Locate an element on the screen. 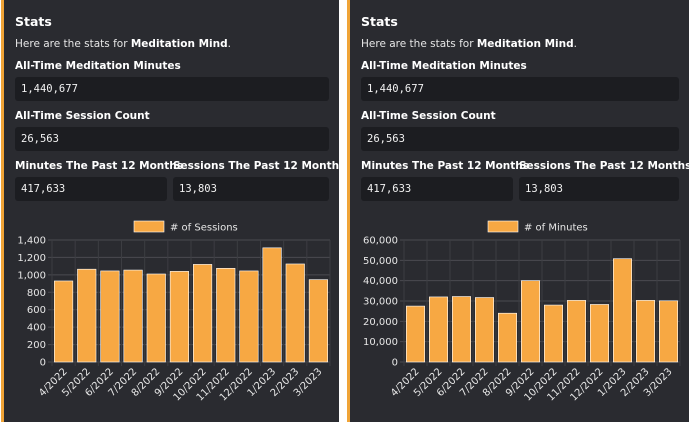 This screenshot has height=424, width=690. y-tick-label: 1,000 is located at coordinates (31, 275).